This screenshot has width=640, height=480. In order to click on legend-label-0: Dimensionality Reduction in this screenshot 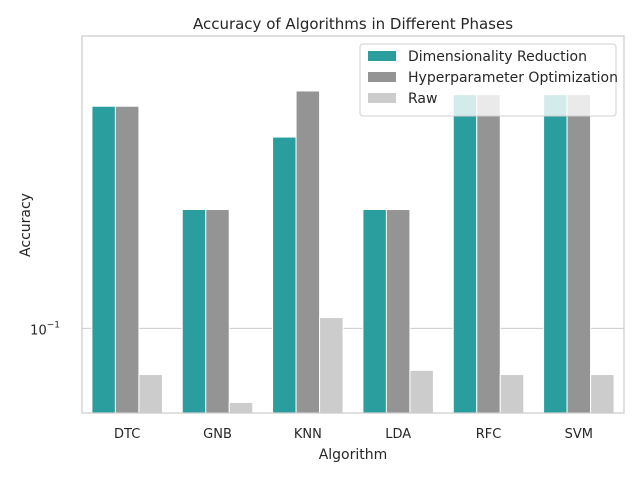, I will do `click(497, 57)`.